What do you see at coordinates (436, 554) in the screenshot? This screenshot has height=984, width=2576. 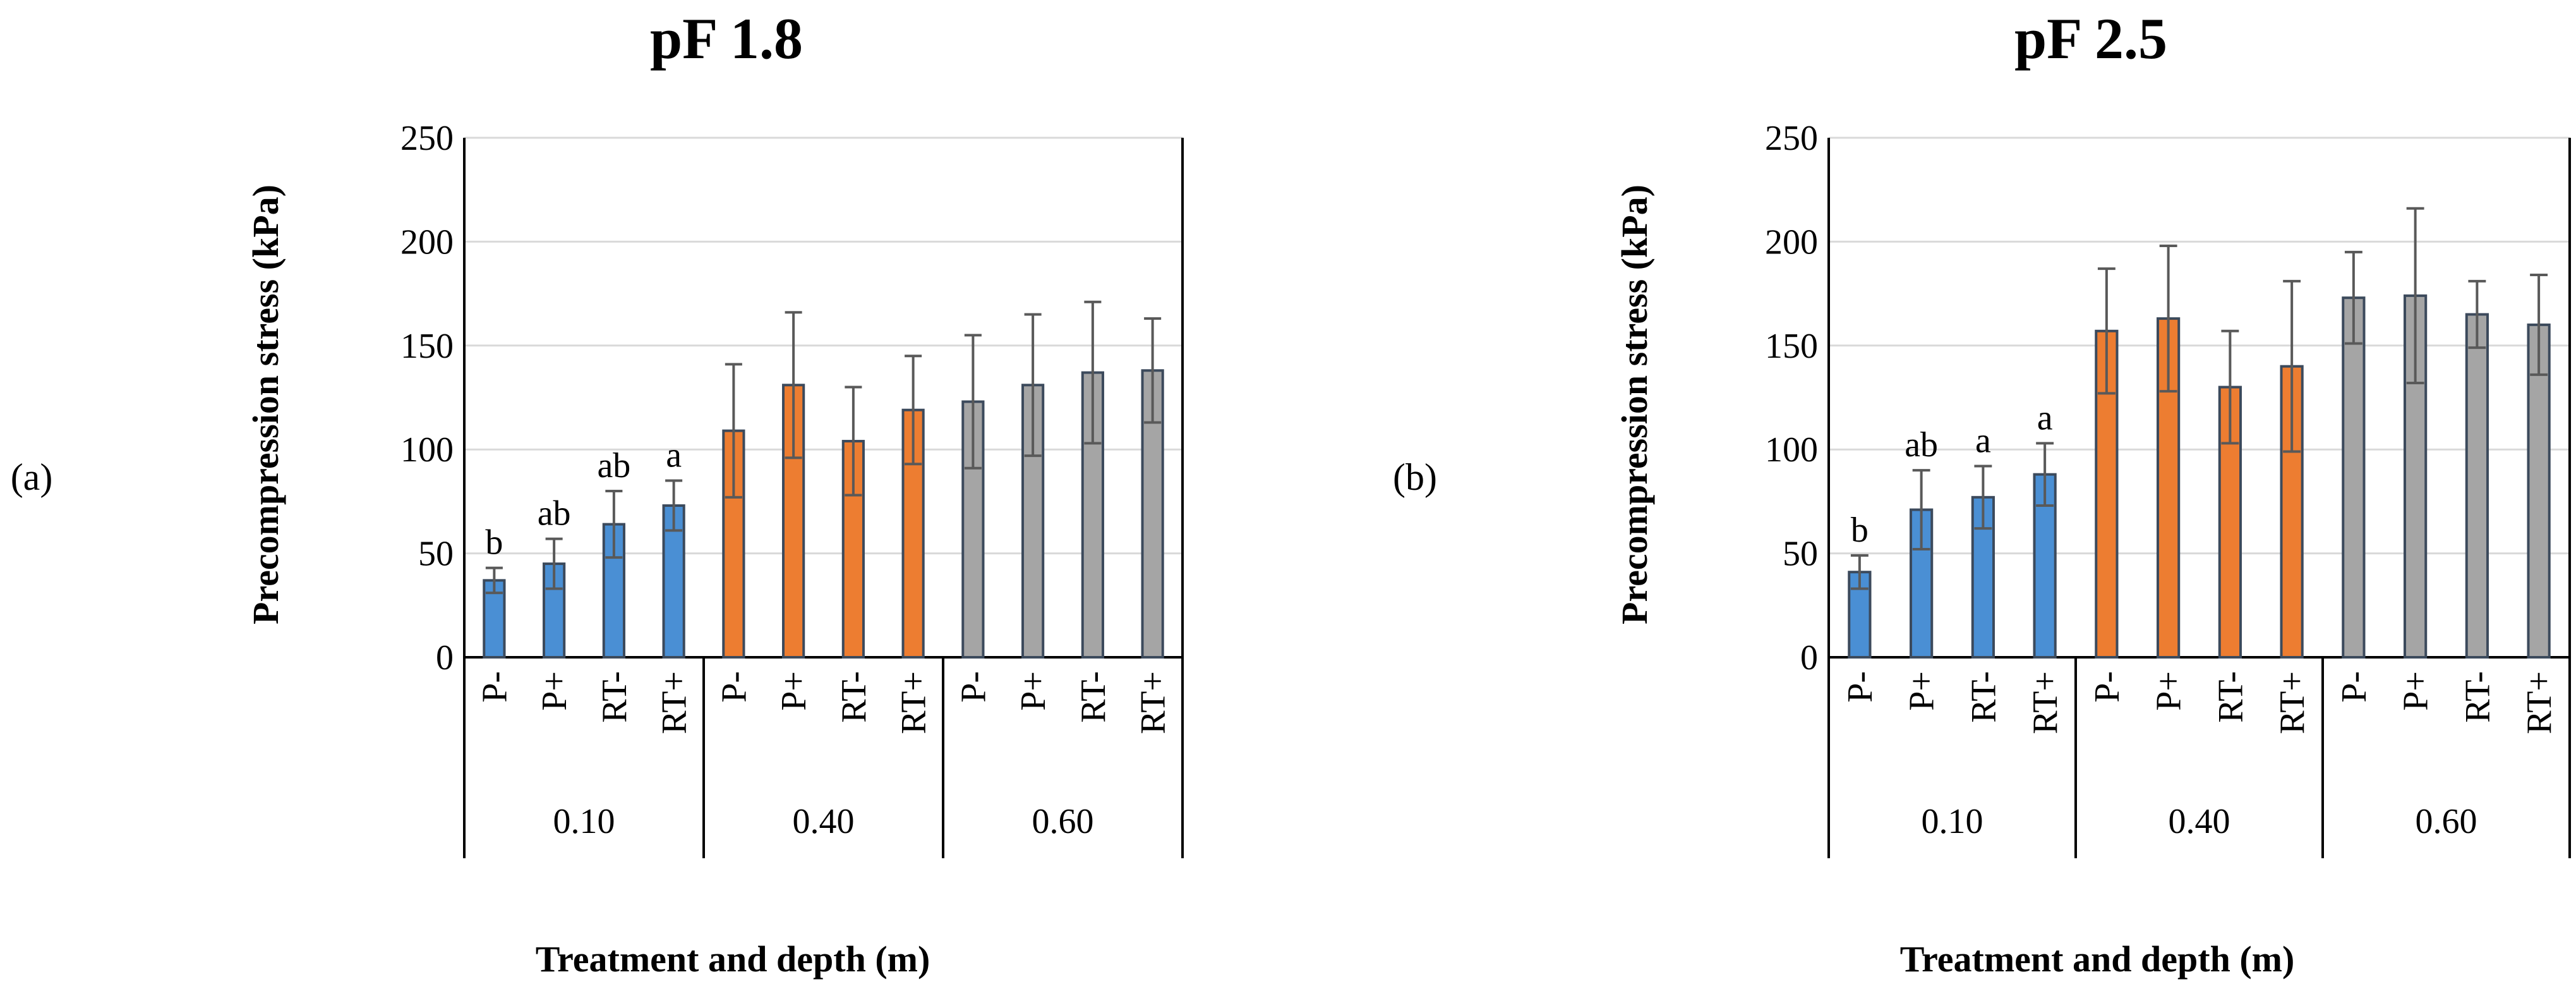 I see `chart-a-y-tick-label: 50` at bounding box center [436, 554].